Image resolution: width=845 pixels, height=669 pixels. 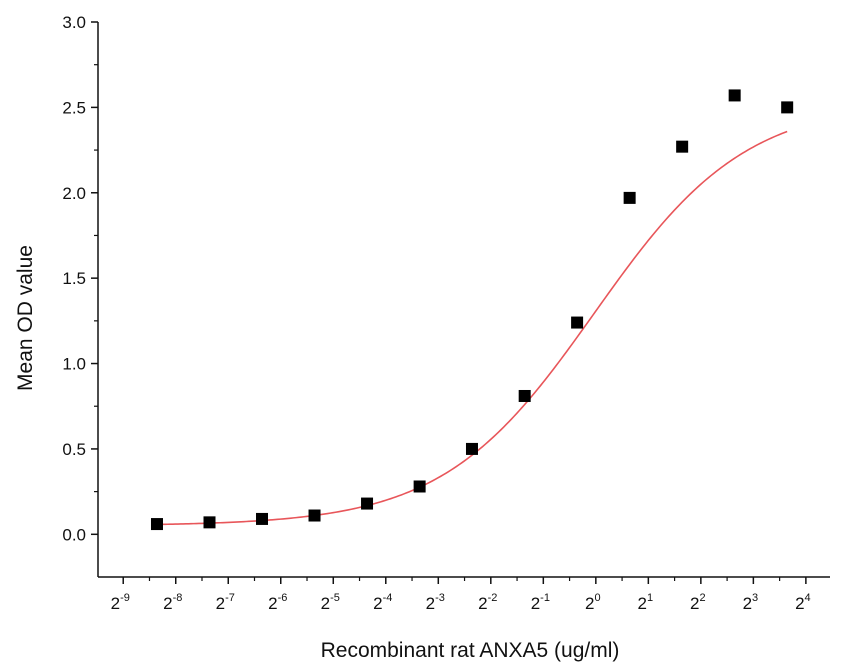 I want to click on x-tick-label: 2-1, so click(x=540, y=602).